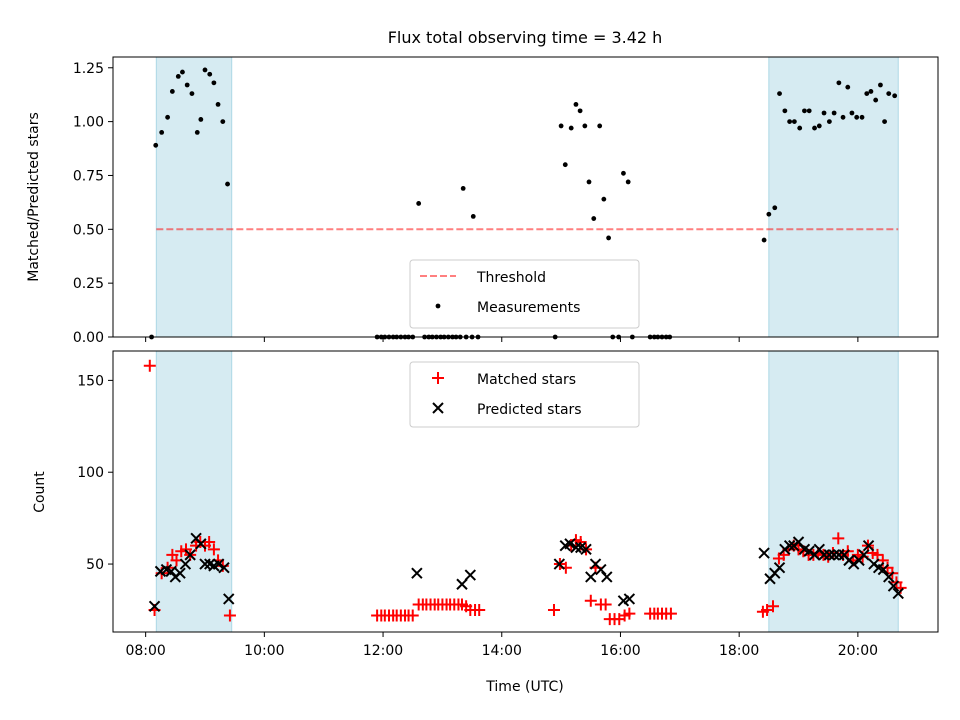  I want to click on x-tick-label: 10:00, so click(264, 651).